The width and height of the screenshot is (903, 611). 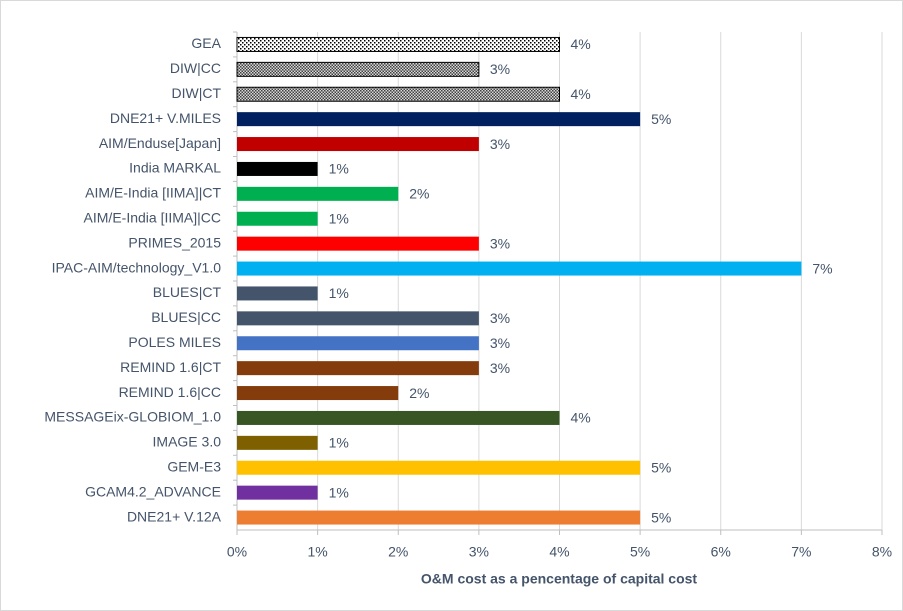 I want to click on x-axis-title: O&M cost as a pencentage of capital cost, so click(x=559, y=579).